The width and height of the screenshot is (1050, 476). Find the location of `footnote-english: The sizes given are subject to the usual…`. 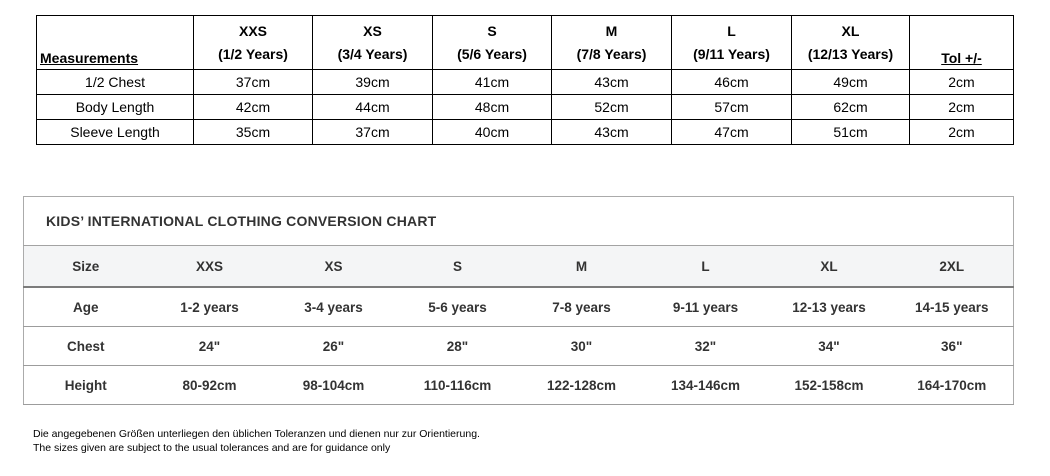

footnote-english: The sizes given are subject to the usual… is located at coordinates (212, 447).